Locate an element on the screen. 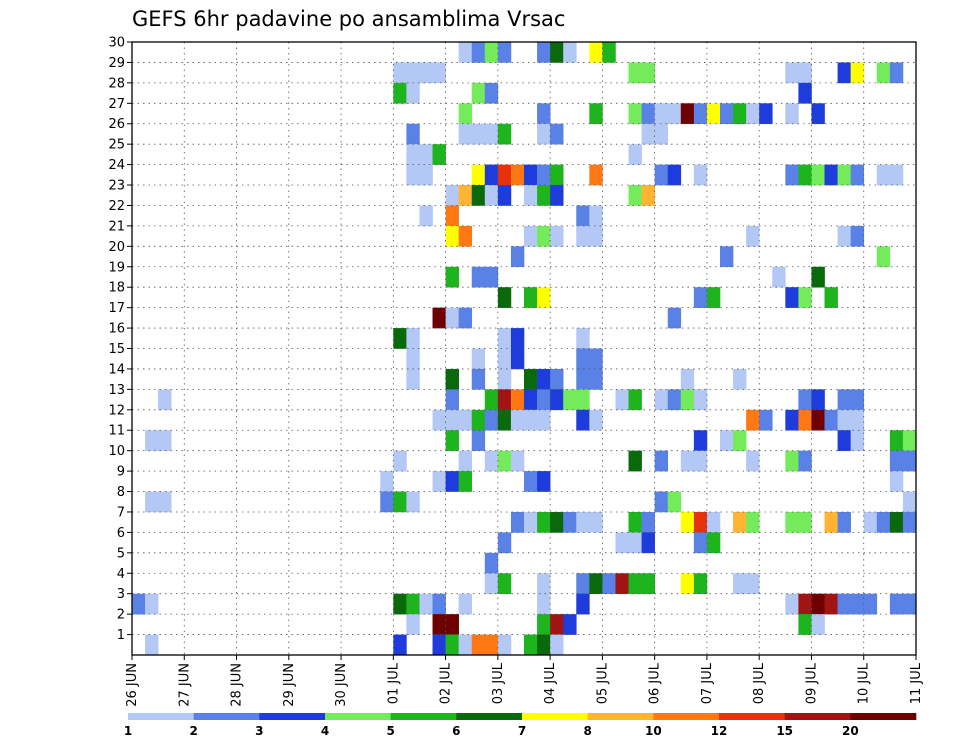 The width and height of the screenshot is (960, 742). y-tick-label: 2 is located at coordinates (121, 615).